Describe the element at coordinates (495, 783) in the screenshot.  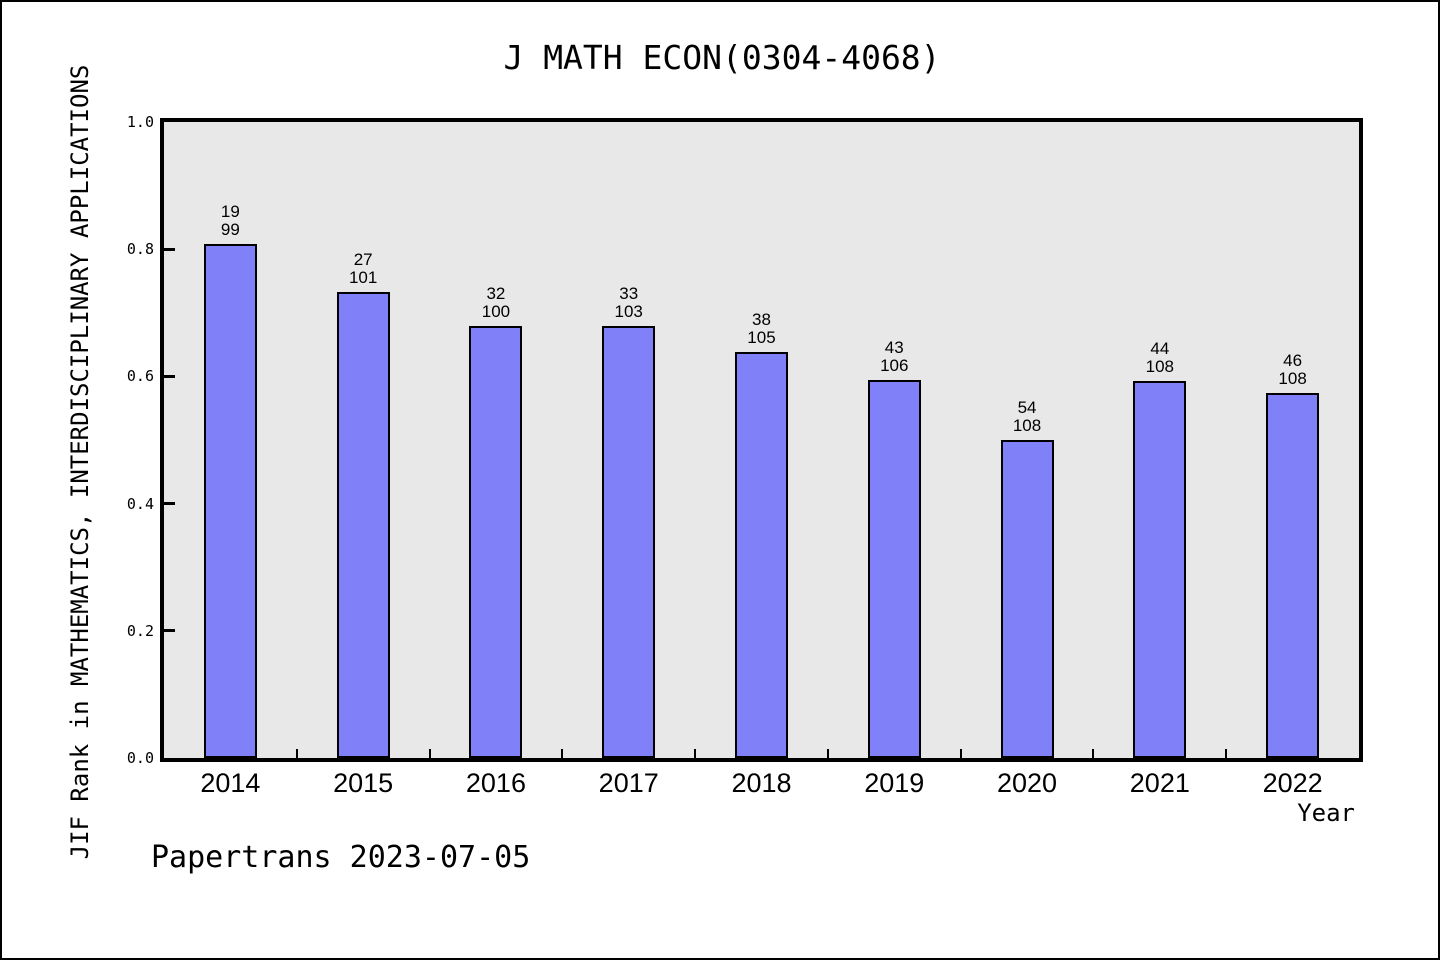
I see `x-tick-label: 2016` at that location.